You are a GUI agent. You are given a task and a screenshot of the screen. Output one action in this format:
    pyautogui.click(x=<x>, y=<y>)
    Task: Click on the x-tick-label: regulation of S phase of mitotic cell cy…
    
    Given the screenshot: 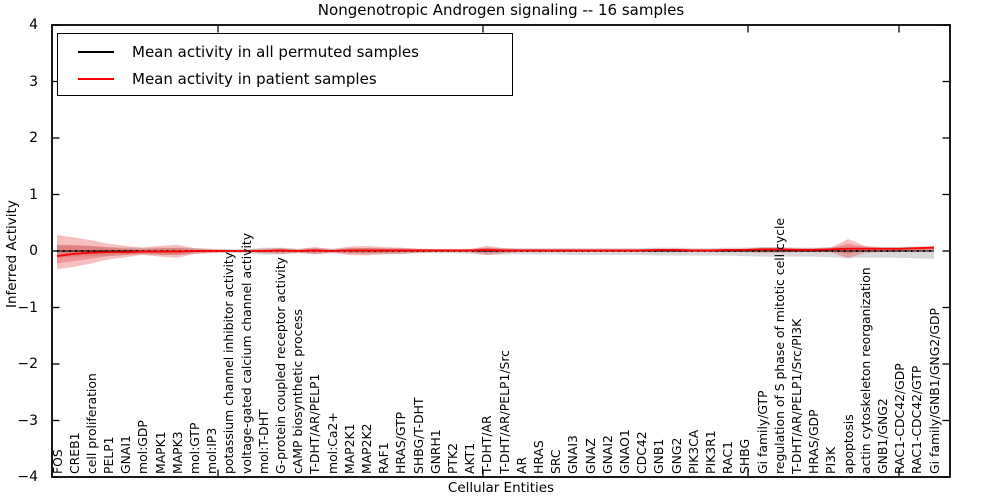 What is the action you would take?
    pyautogui.click(x=779, y=345)
    